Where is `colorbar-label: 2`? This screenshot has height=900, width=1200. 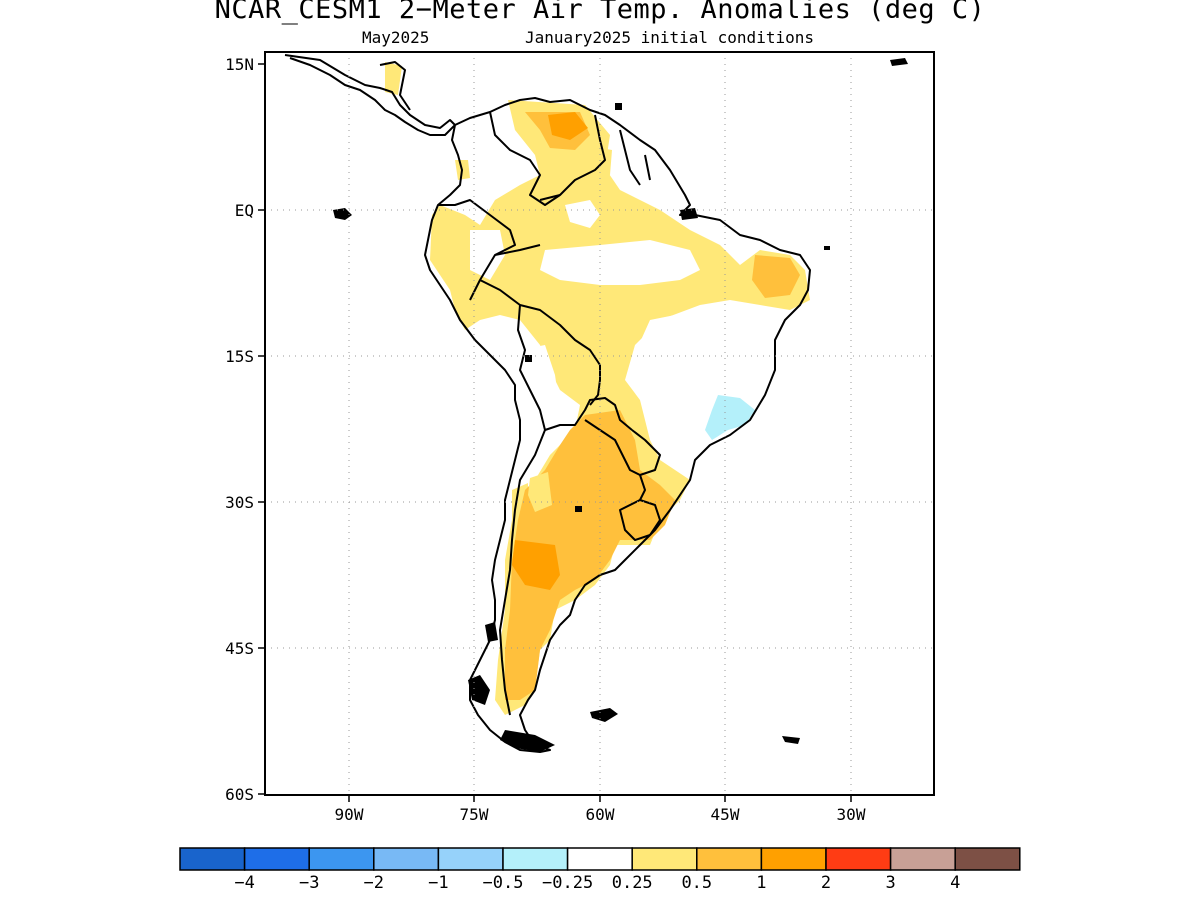 colorbar-label: 2 is located at coordinates (826, 883).